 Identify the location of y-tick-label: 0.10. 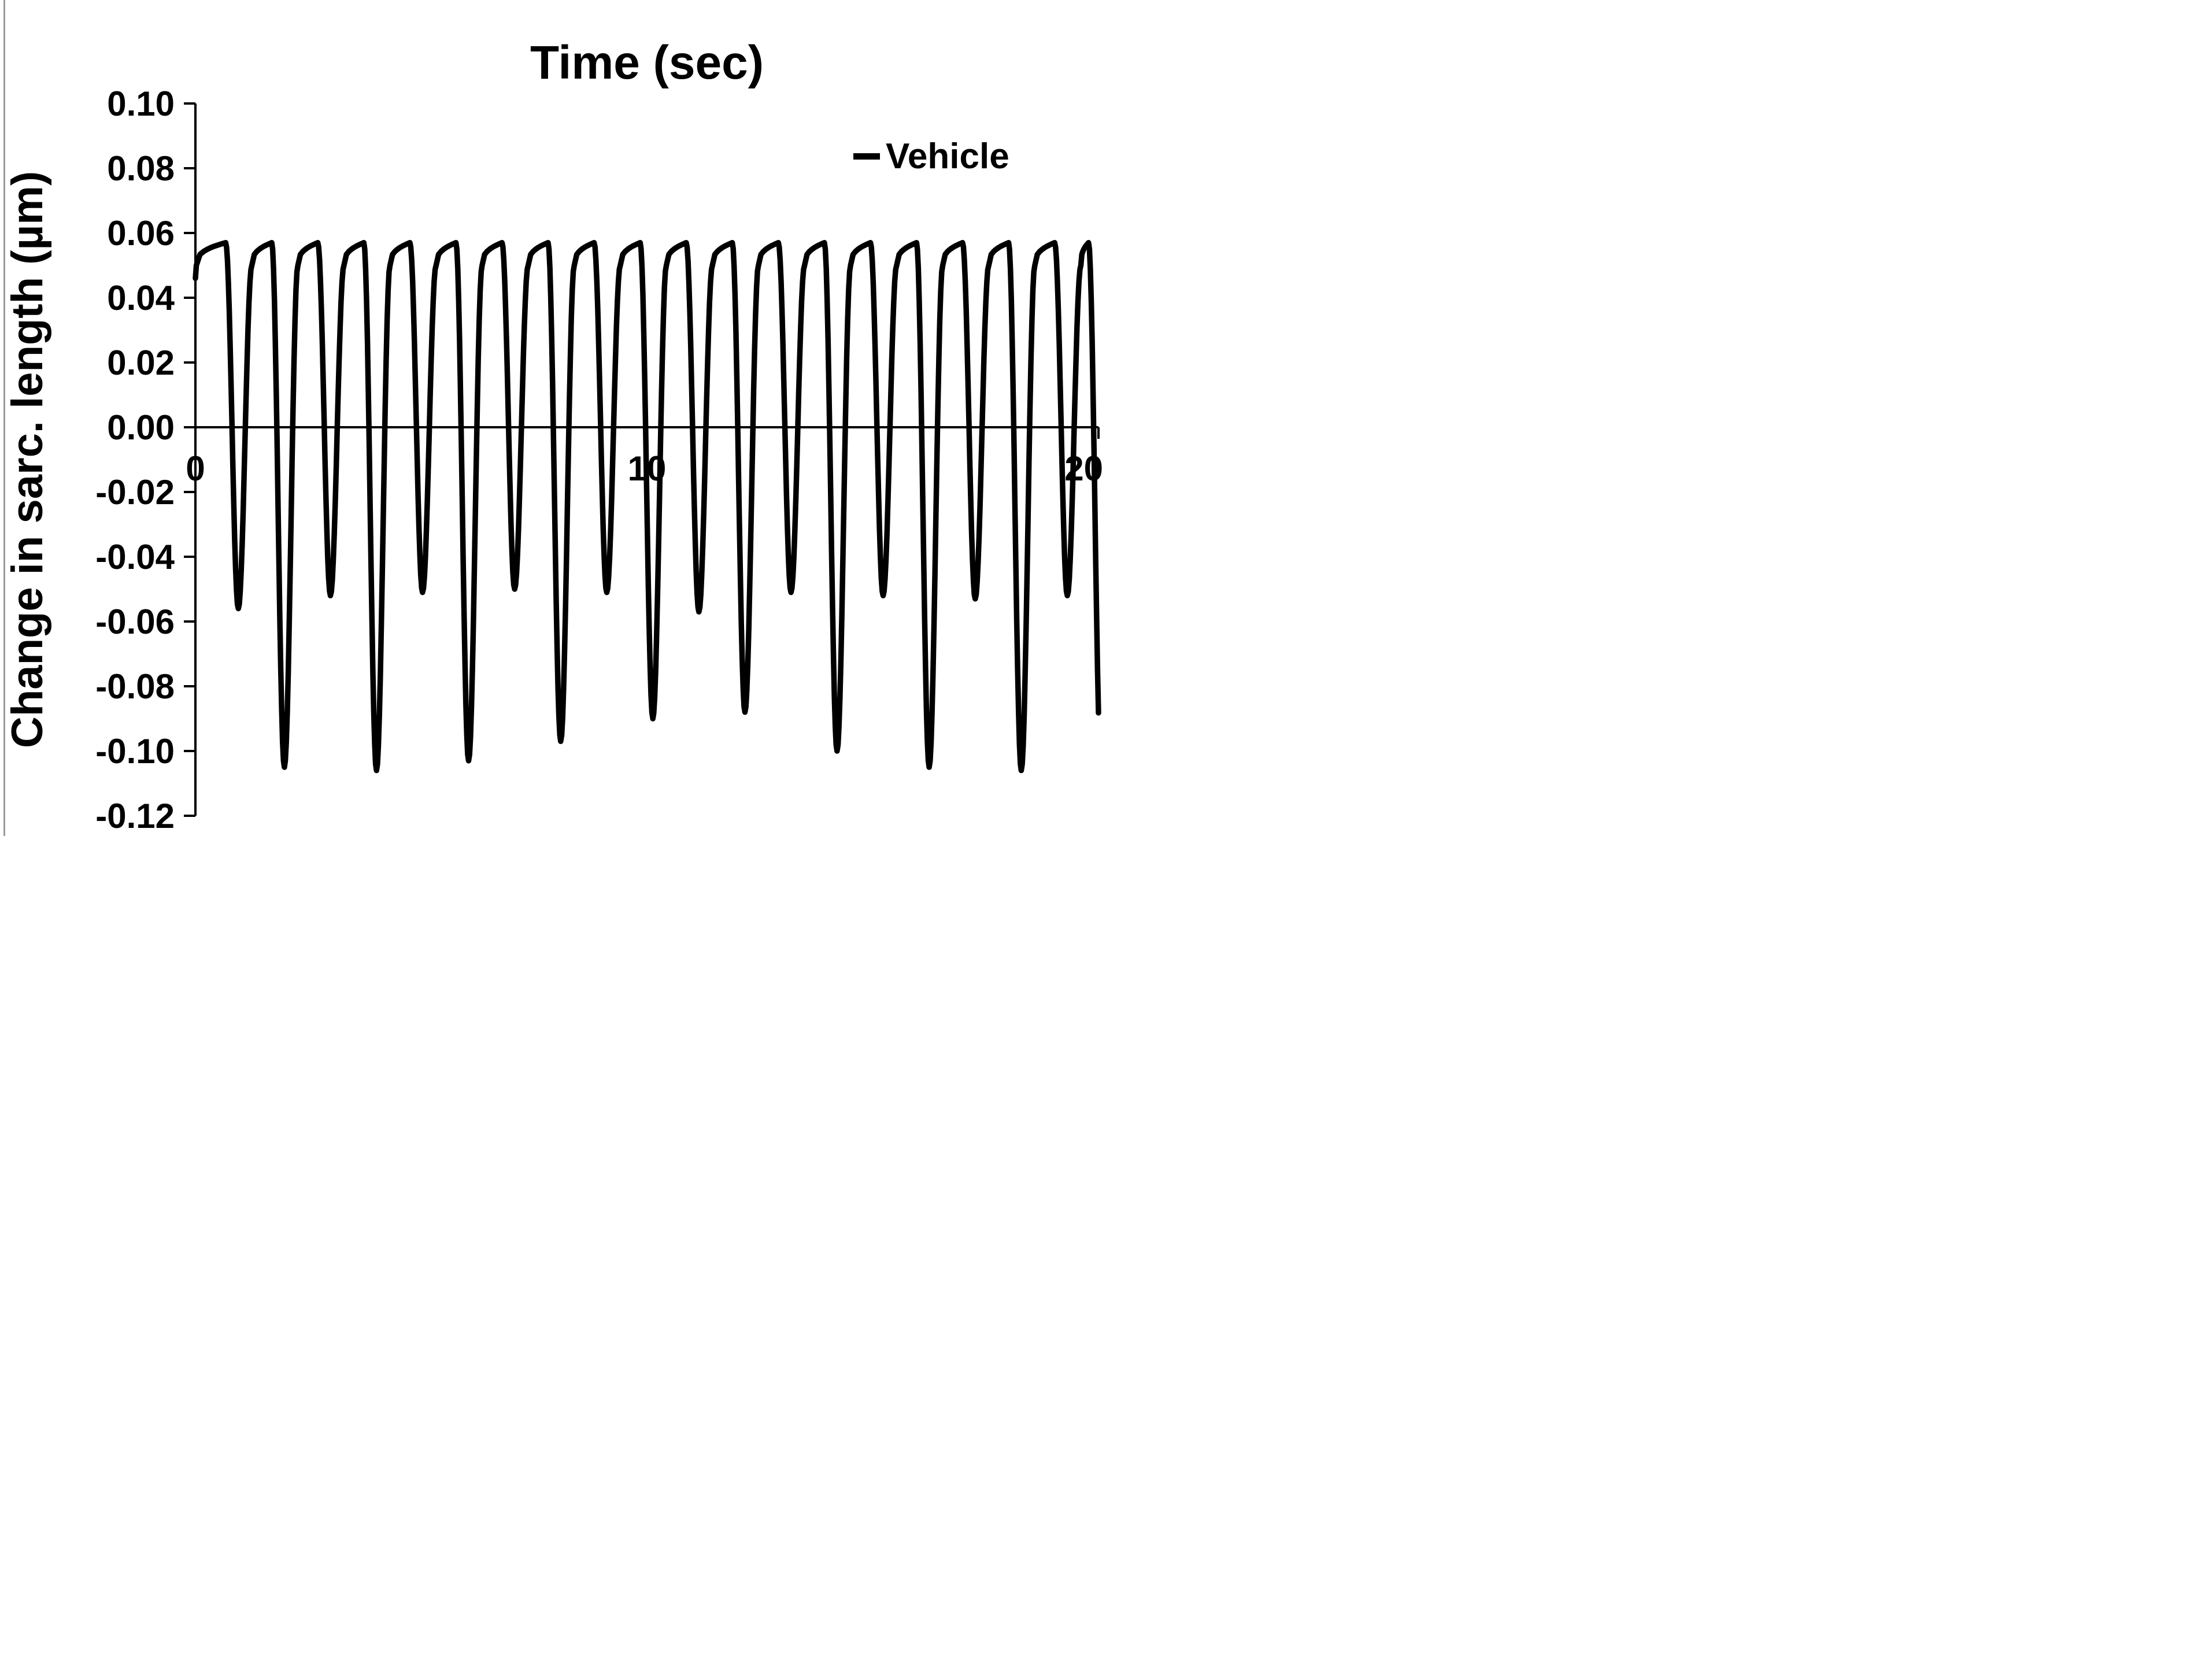
(141, 104).